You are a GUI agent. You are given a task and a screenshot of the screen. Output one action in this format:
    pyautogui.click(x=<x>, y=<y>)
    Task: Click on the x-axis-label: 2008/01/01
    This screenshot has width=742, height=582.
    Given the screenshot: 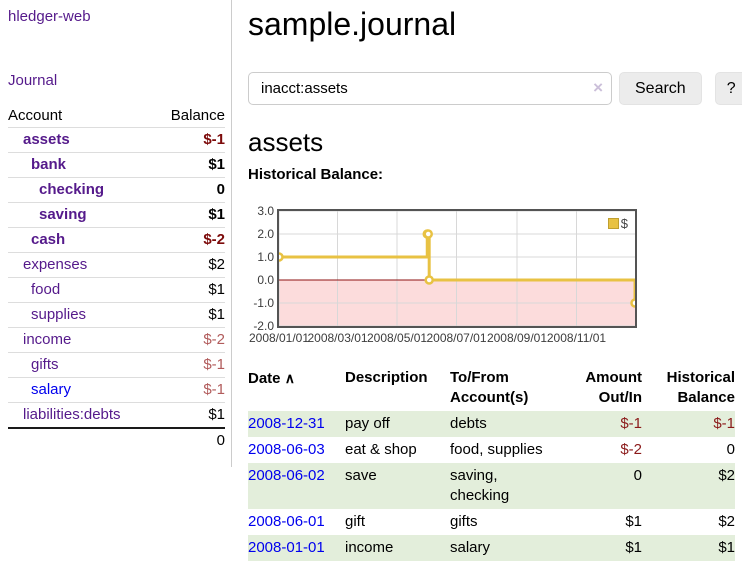 What is the action you would take?
    pyautogui.click(x=279, y=338)
    